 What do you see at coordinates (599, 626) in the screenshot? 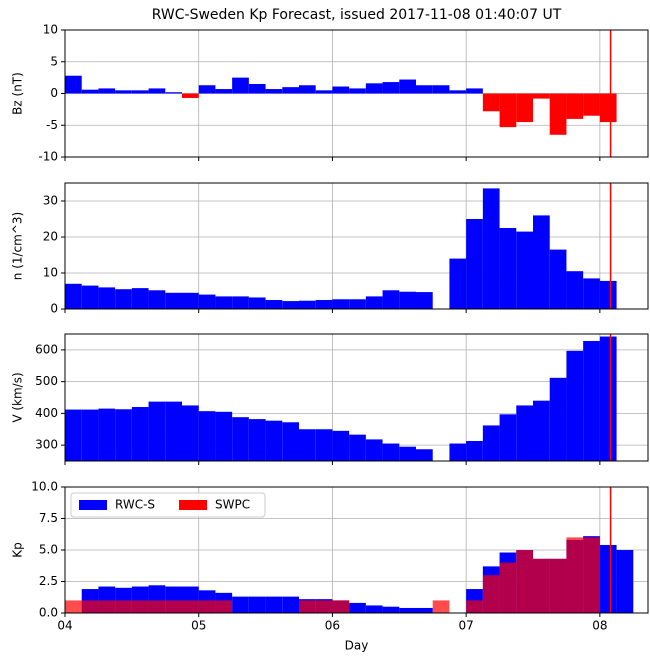
I see `x-tick-label: 08` at bounding box center [599, 626].